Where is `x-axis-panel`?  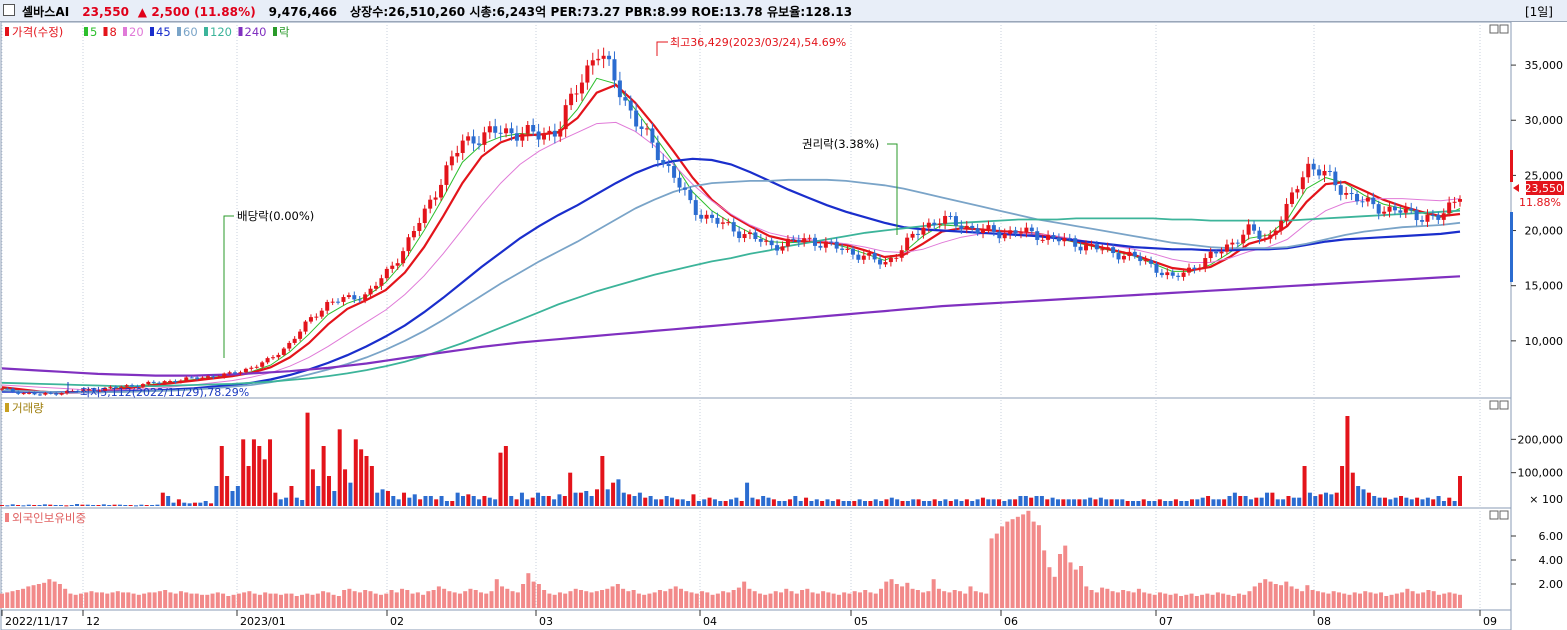
x-axis-panel is located at coordinates (756, 619).